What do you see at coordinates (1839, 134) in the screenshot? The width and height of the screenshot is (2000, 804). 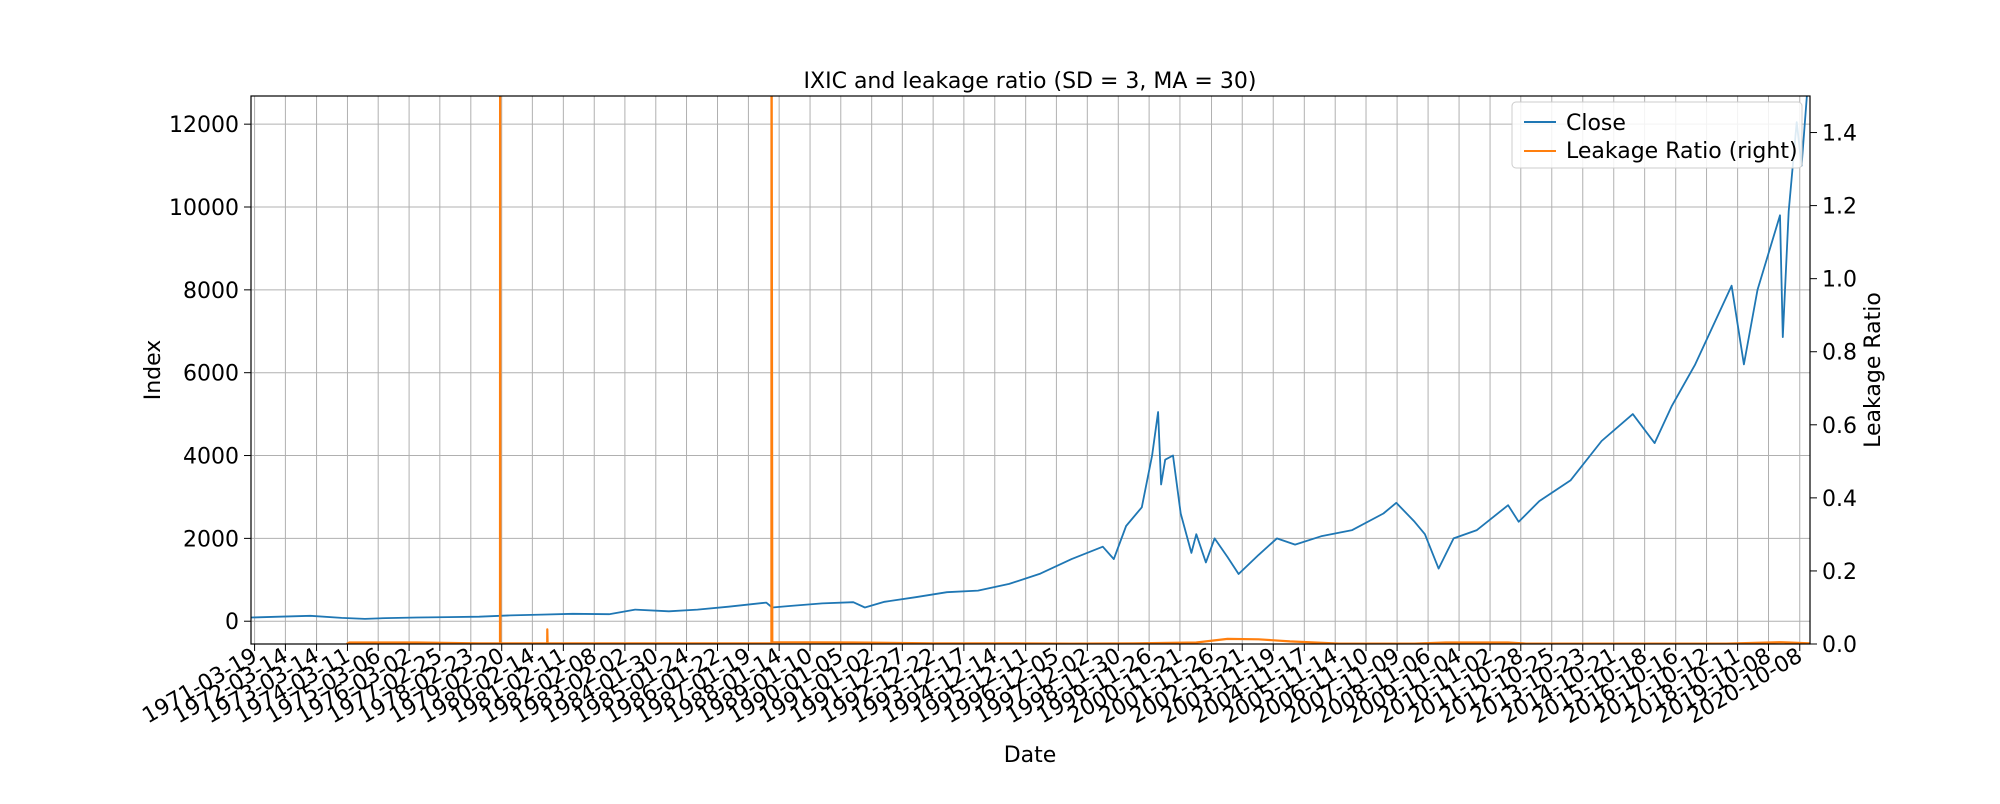 I see `y2-tick-label: 1.4` at bounding box center [1839, 134].